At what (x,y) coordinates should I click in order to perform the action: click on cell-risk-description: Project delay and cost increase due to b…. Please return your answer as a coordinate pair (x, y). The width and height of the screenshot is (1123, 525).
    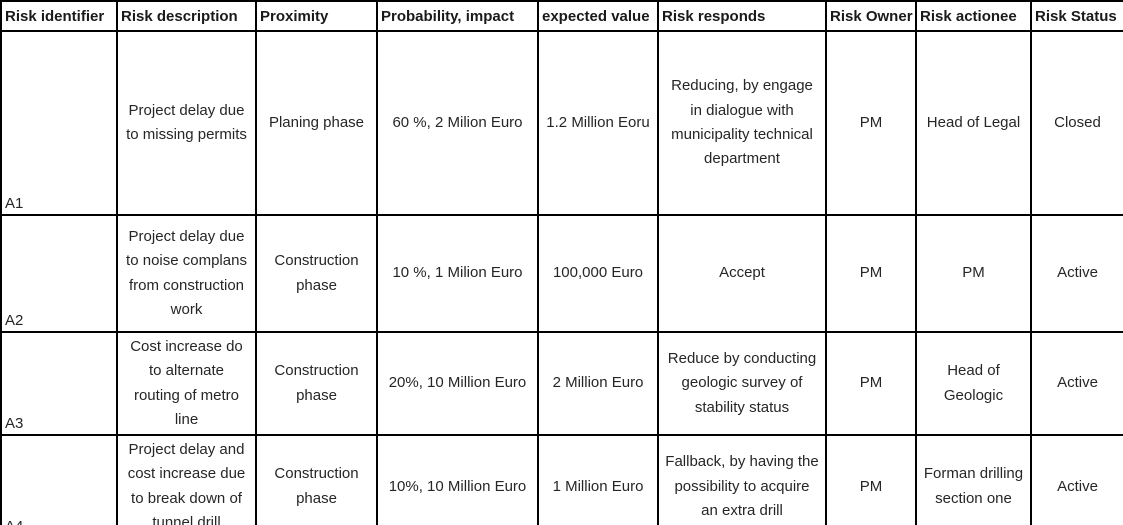
    Looking at the image, I should click on (186, 479).